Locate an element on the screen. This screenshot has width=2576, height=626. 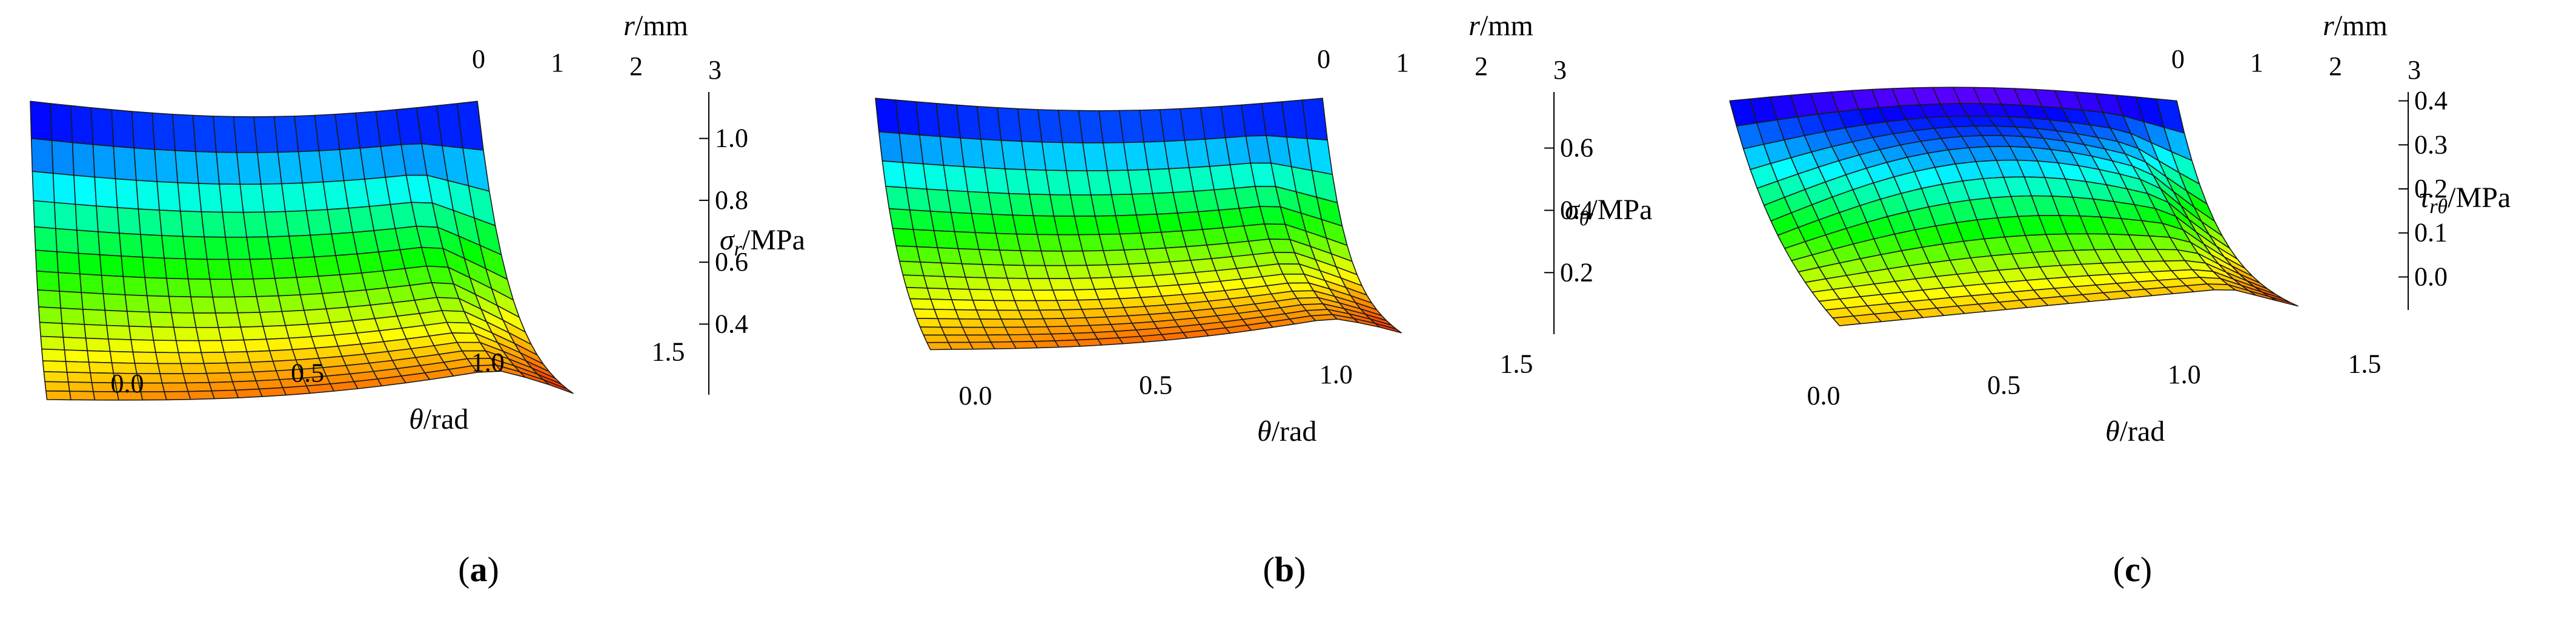
r-tick-label: 0 is located at coordinates (1323, 59).